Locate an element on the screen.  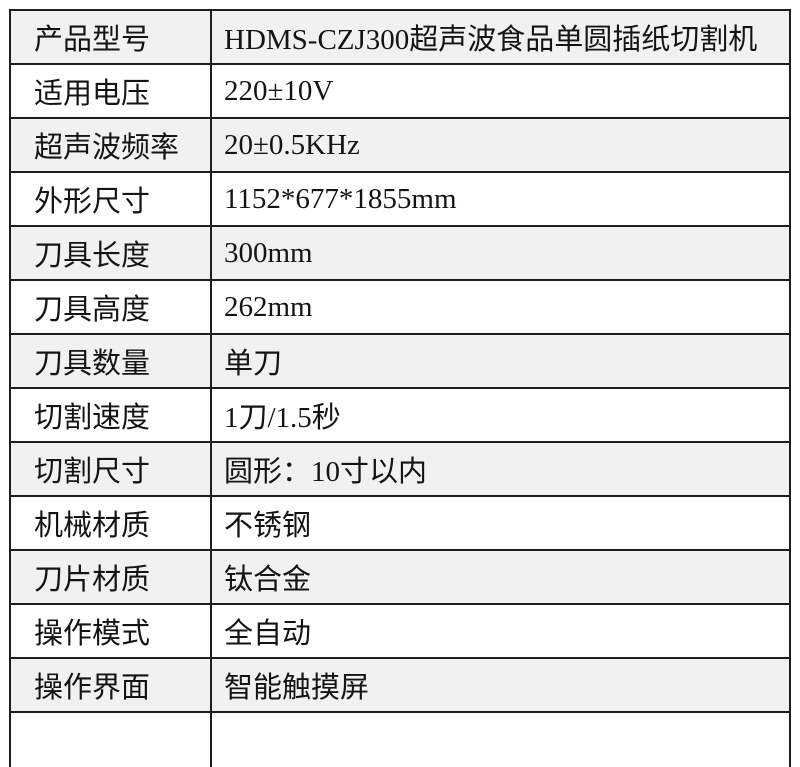
spec-label: 机械材质 is located at coordinates (111, 523).